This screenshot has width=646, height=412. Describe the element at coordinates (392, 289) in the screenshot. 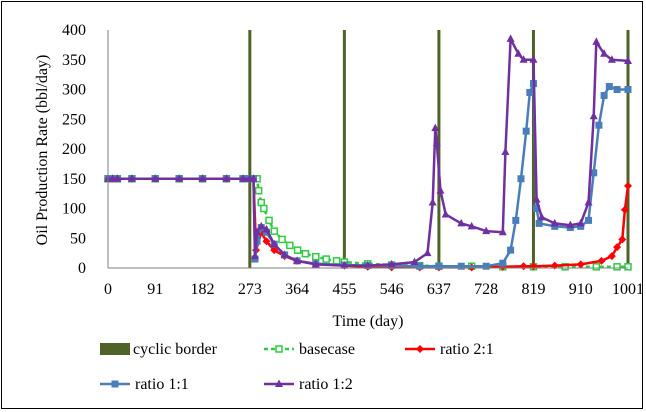

I see `x-tick-label-546: 546` at that location.